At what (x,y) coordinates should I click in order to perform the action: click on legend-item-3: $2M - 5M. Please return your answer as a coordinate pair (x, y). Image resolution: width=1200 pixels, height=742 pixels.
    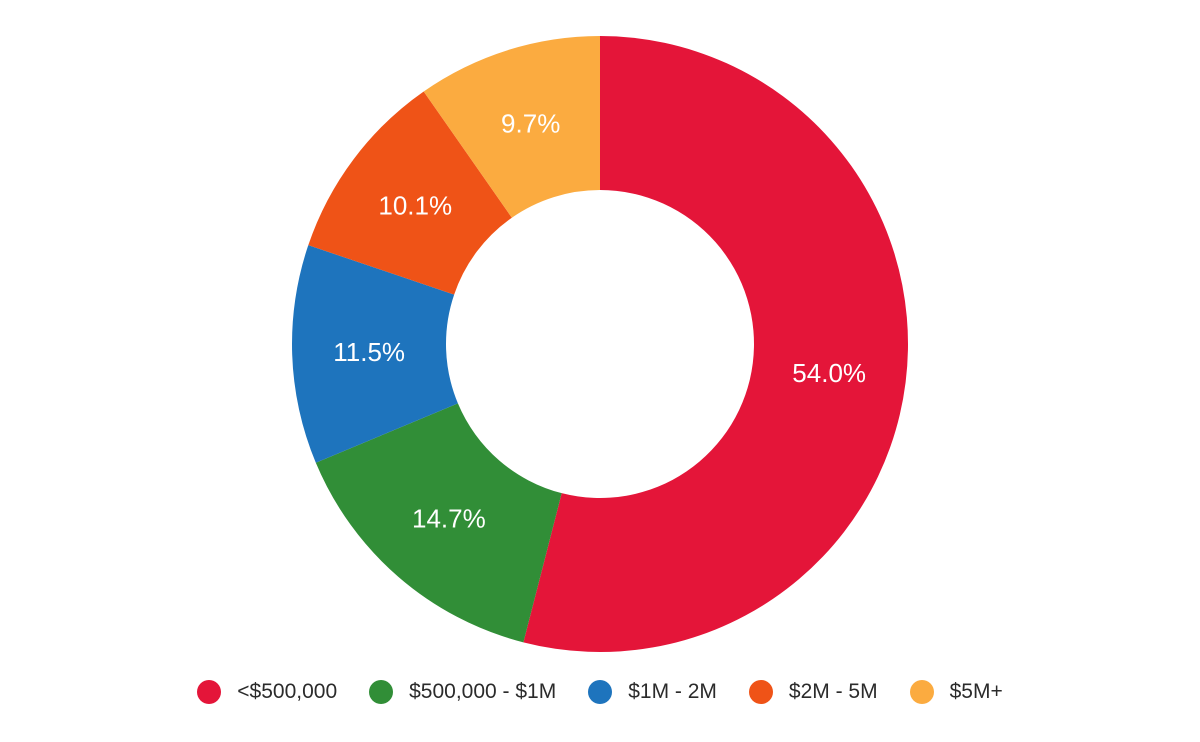
    Looking at the image, I should click on (813, 692).